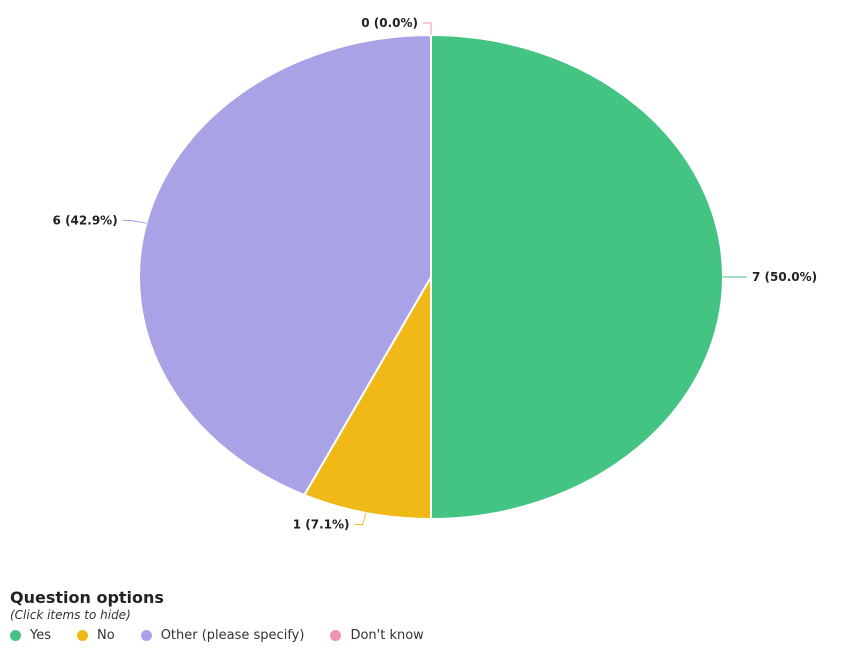  I want to click on legend-label-yes: Yes, so click(40, 635).